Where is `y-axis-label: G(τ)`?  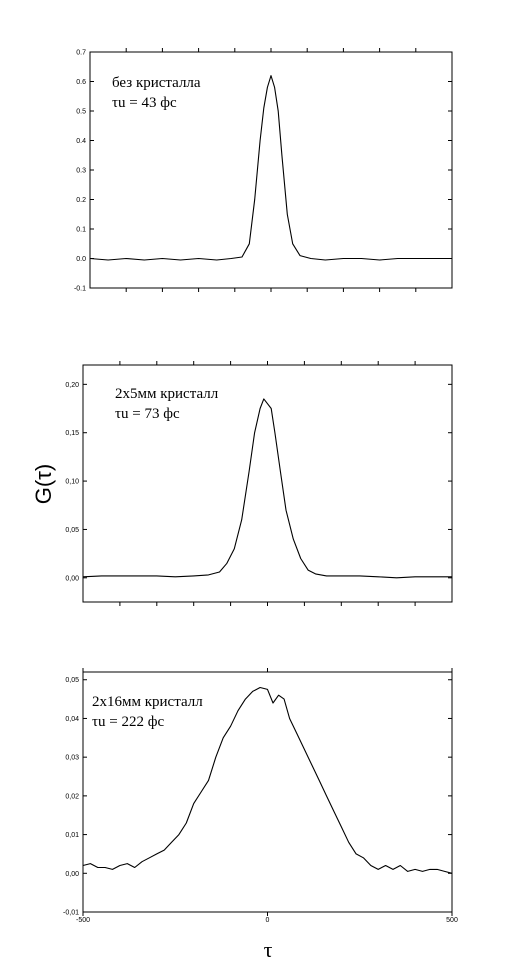 y-axis-label: G(τ) is located at coordinates (43, 484).